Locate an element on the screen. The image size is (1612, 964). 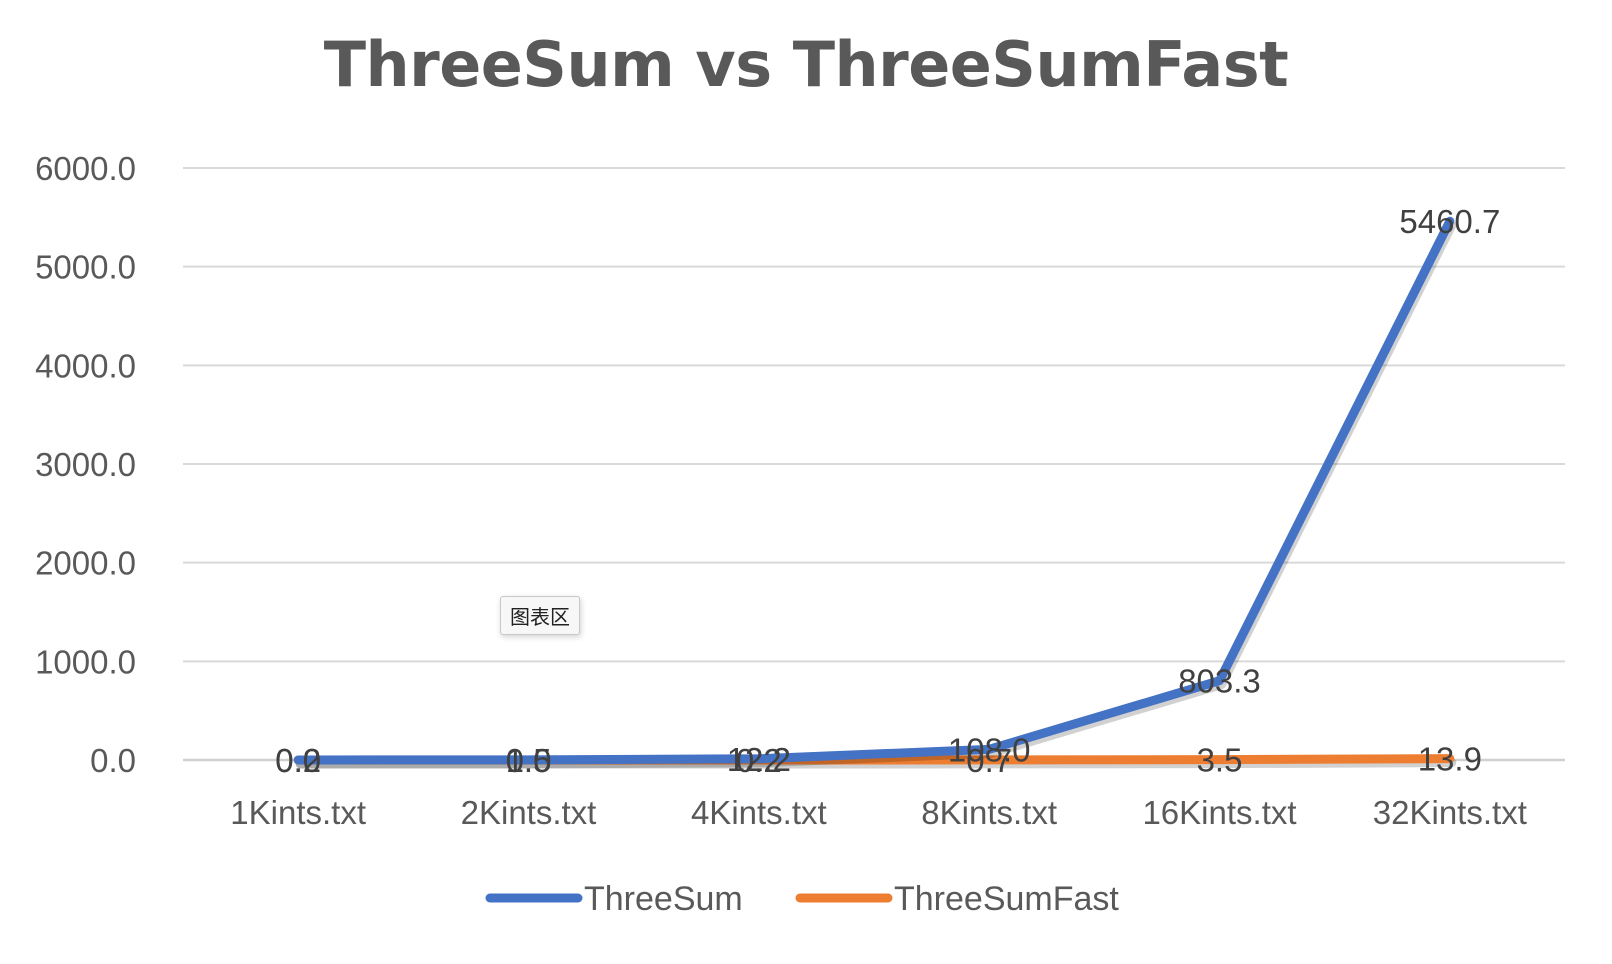
y-tick-label: 5000.0 is located at coordinates (85, 267).